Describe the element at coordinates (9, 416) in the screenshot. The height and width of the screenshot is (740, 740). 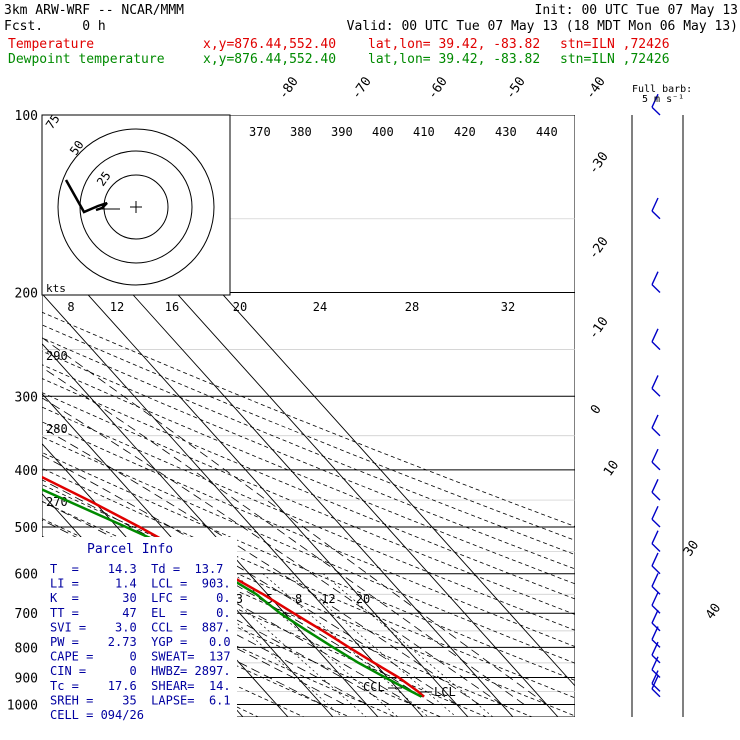
I see `isotherm` at that location.